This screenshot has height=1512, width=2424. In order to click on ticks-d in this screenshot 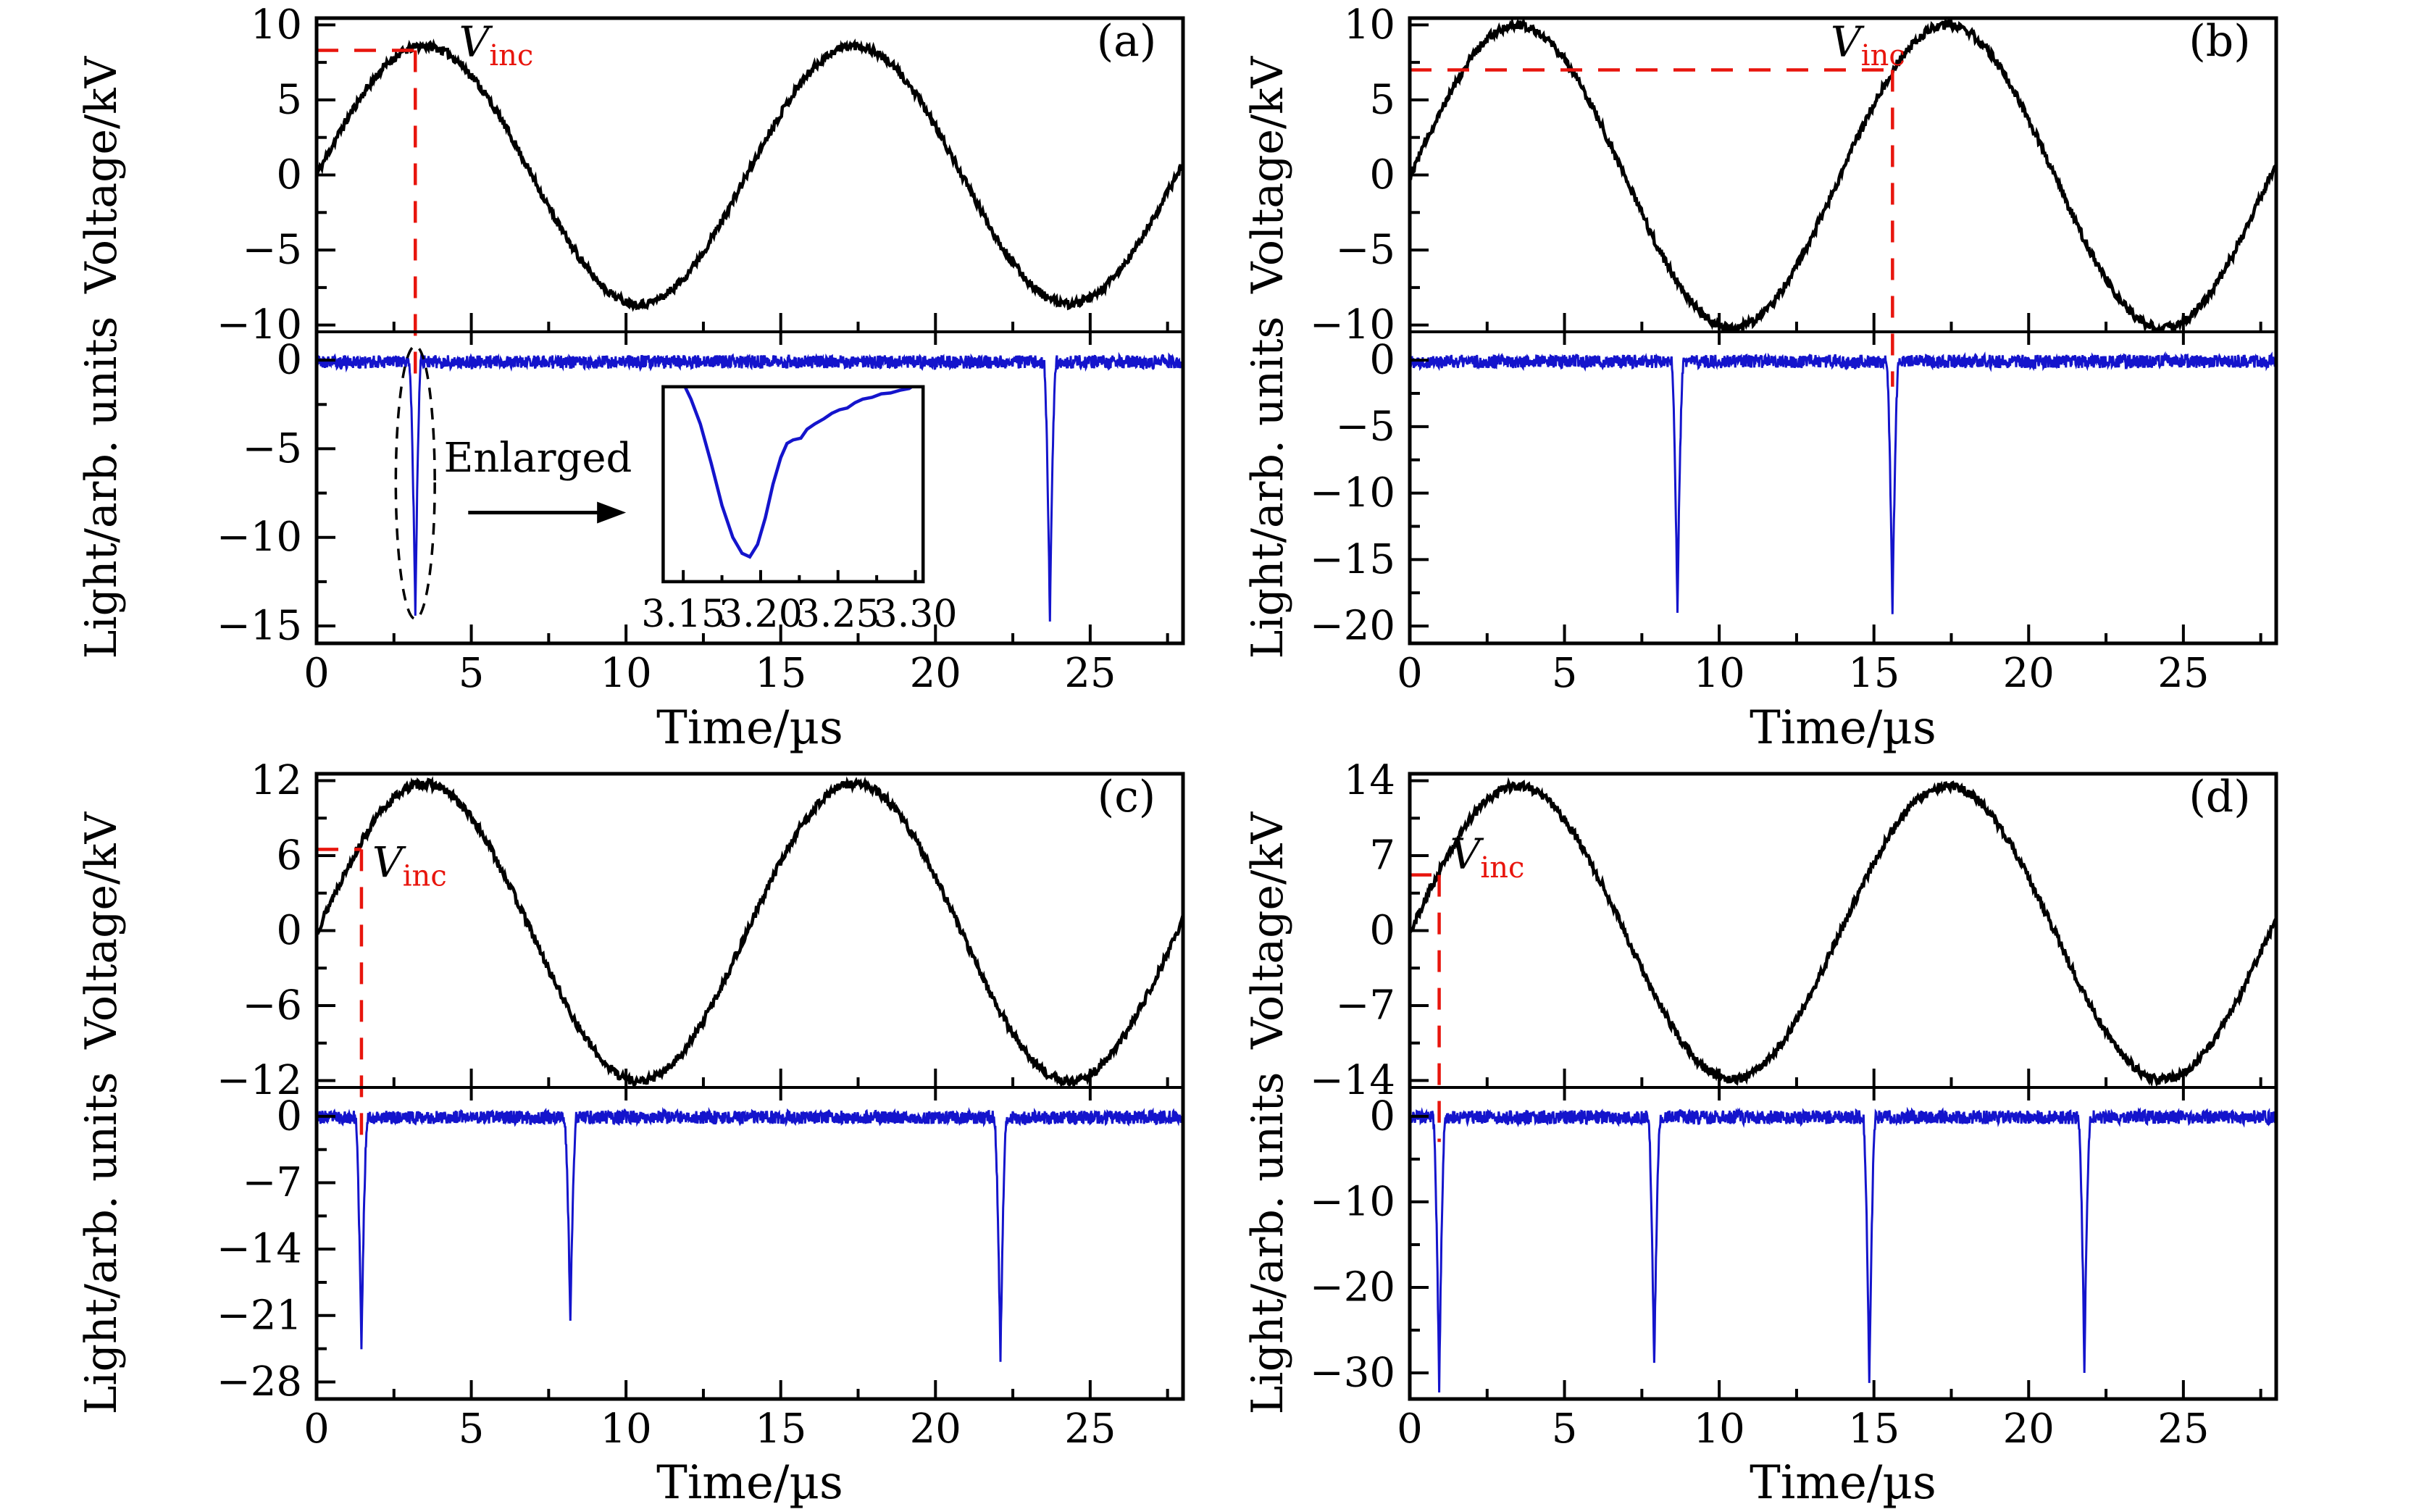, I will do `click(1835, 1089)`.